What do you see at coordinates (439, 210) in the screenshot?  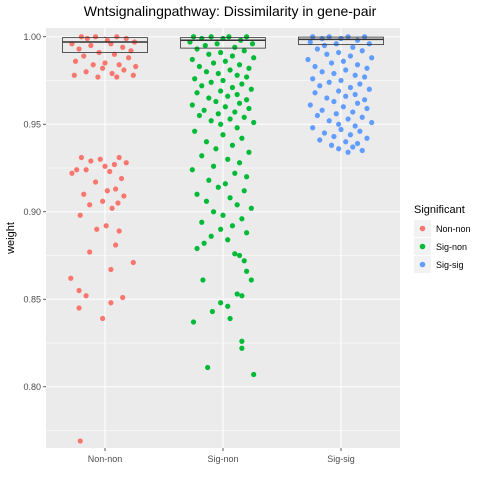 I see `legend-title: Significant` at bounding box center [439, 210].